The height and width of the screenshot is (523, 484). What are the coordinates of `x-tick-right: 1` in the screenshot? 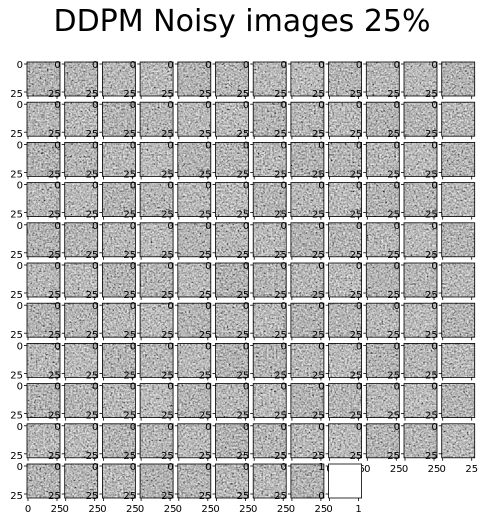 It's located at (358, 509).